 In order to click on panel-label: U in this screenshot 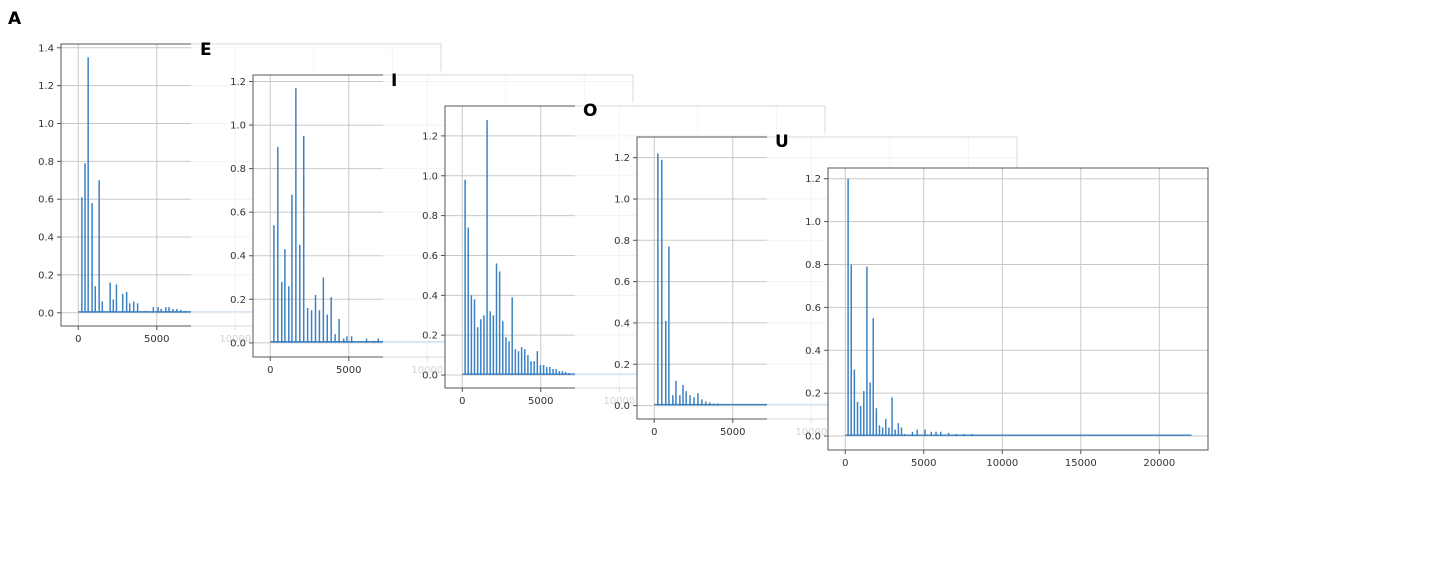, I will do `click(782, 142)`.